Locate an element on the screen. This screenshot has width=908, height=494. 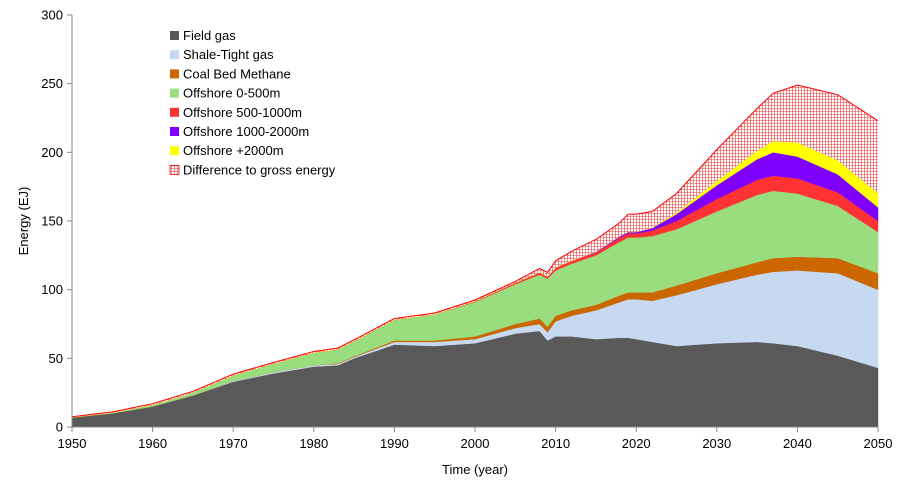
x-tick-label: 2050 is located at coordinates (878, 443).